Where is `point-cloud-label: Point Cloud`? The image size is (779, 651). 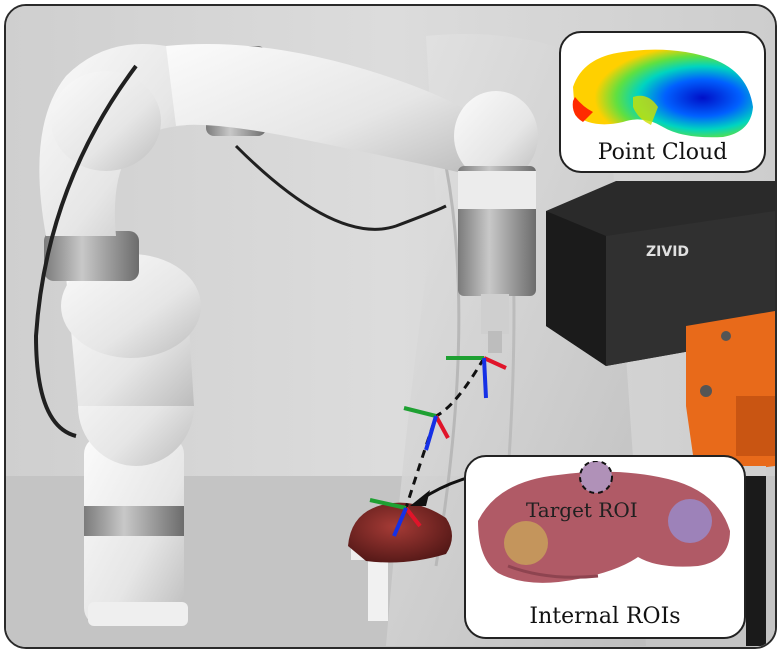
point-cloud-label: Point Cloud is located at coordinates (662, 152).